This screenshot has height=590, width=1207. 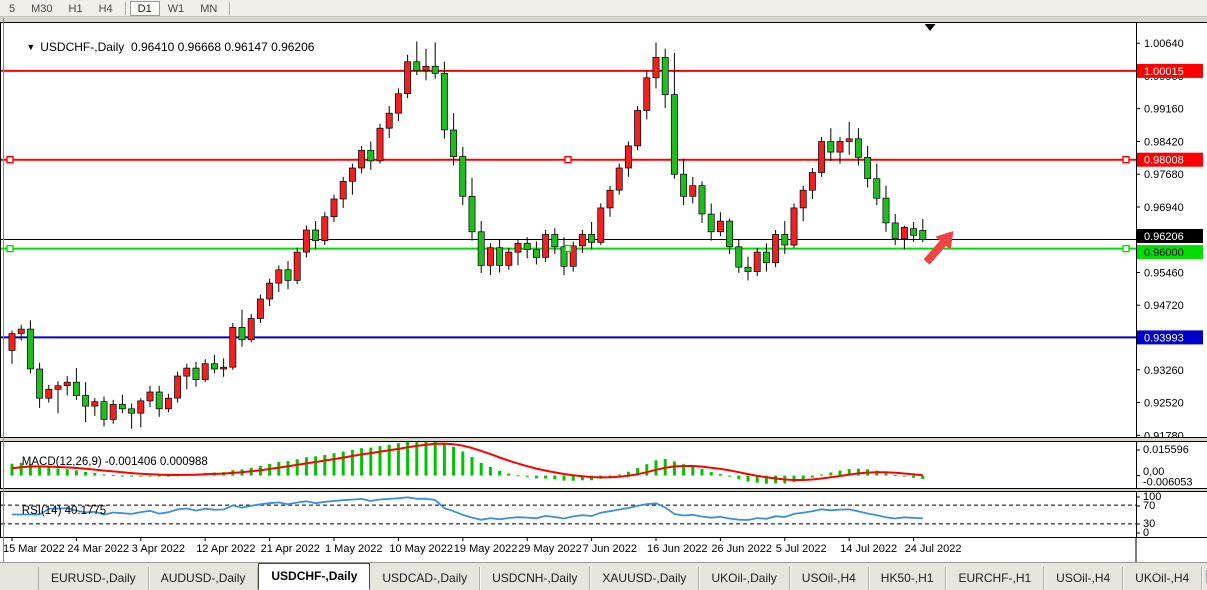 I want to click on svg-text: 5 Jul 2022, so click(x=801, y=549).